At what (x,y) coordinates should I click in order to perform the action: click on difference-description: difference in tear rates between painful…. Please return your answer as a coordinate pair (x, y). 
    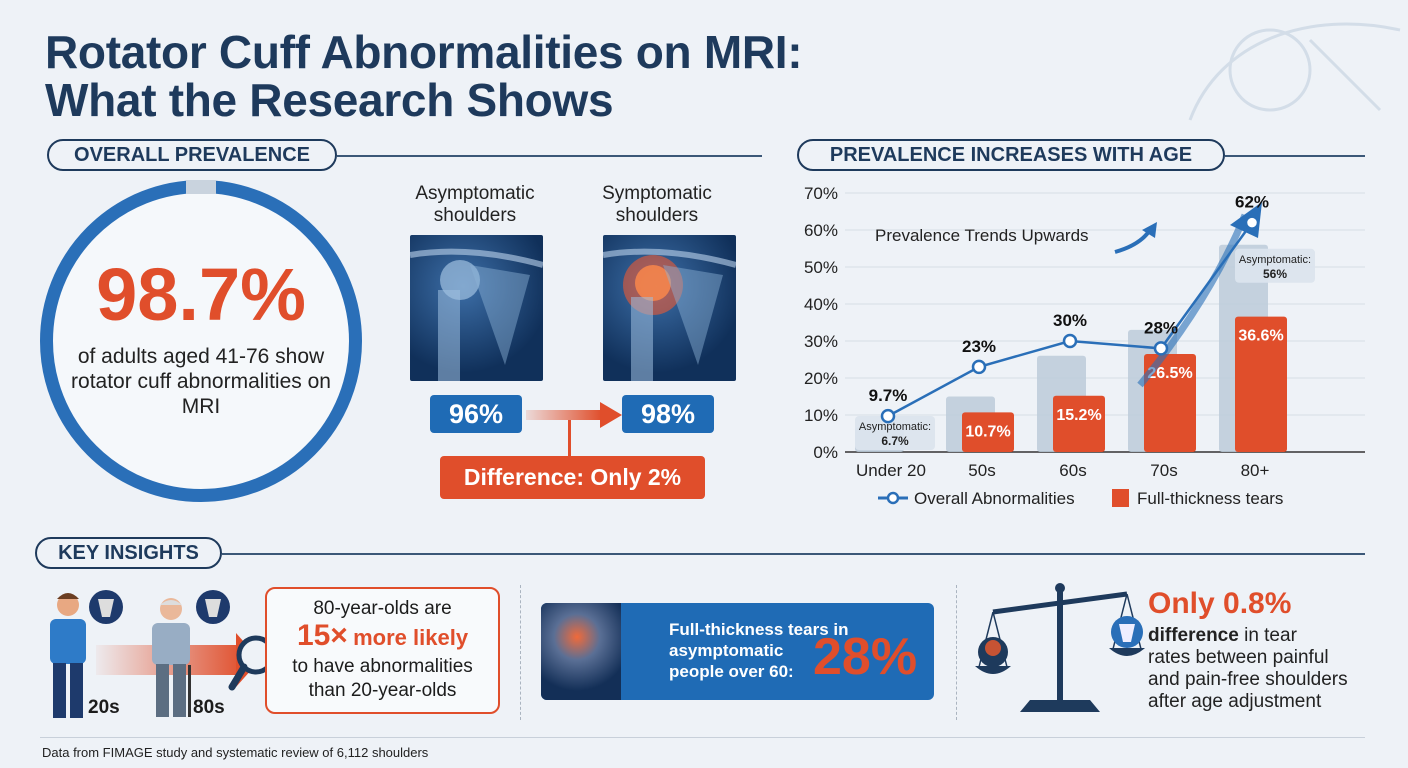
    Looking at the image, I should click on (1248, 669).